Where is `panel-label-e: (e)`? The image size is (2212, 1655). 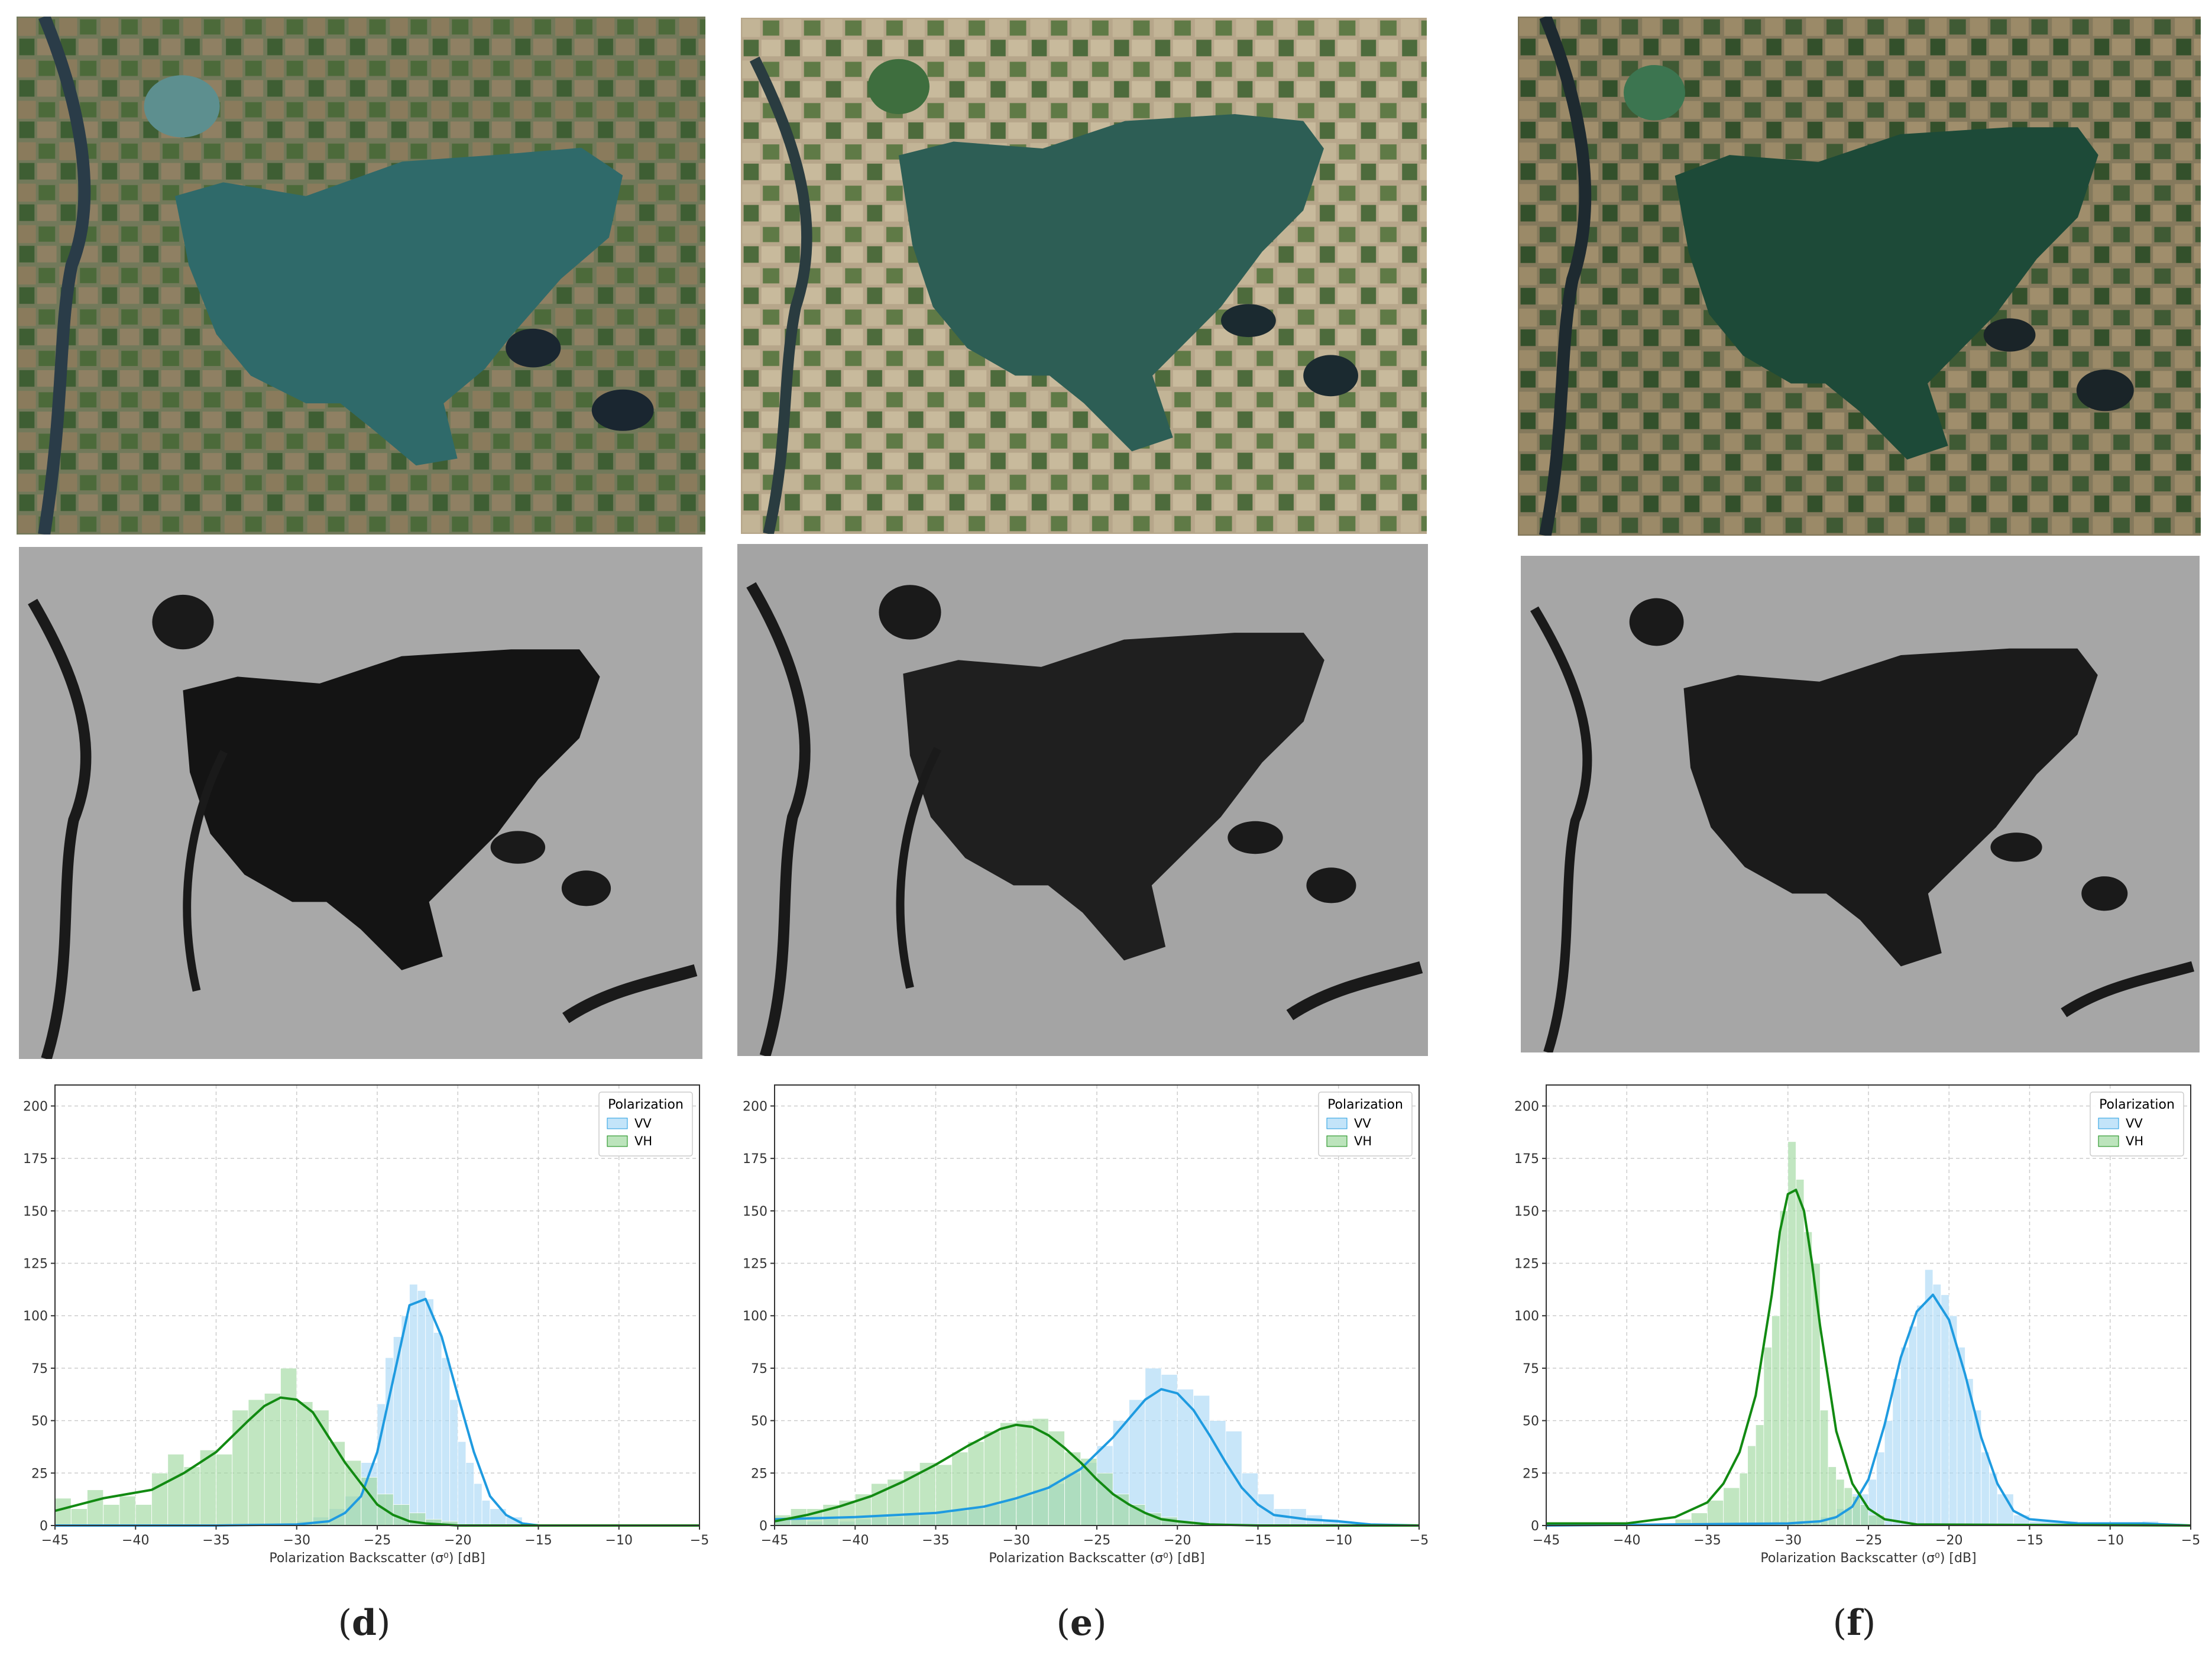
panel-label-e: (e) is located at coordinates (1082, 1623).